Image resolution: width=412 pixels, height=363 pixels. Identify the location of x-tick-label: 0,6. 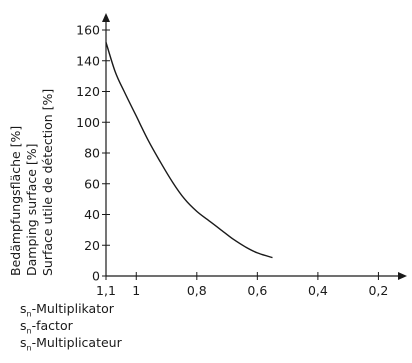
(257, 290).